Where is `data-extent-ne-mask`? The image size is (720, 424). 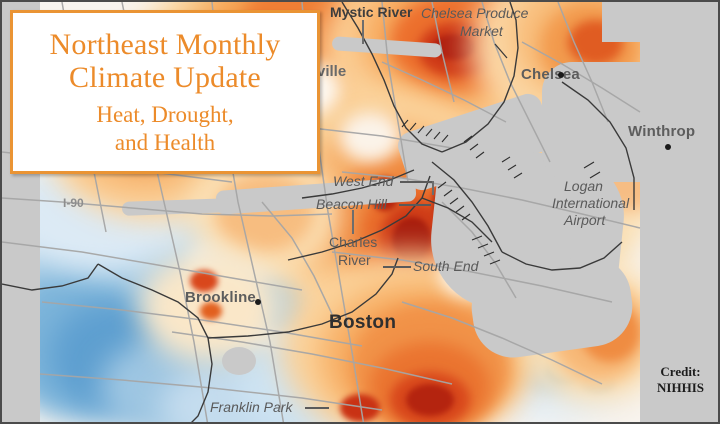
data-extent-ne-mask is located at coordinates (632, 22).